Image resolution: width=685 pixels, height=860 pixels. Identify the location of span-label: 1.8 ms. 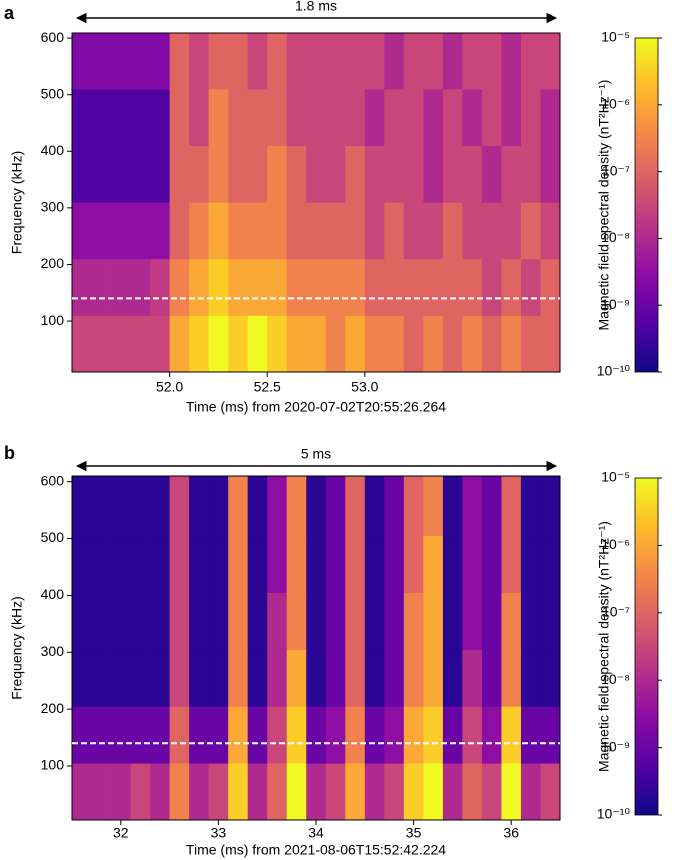
(316, 7).